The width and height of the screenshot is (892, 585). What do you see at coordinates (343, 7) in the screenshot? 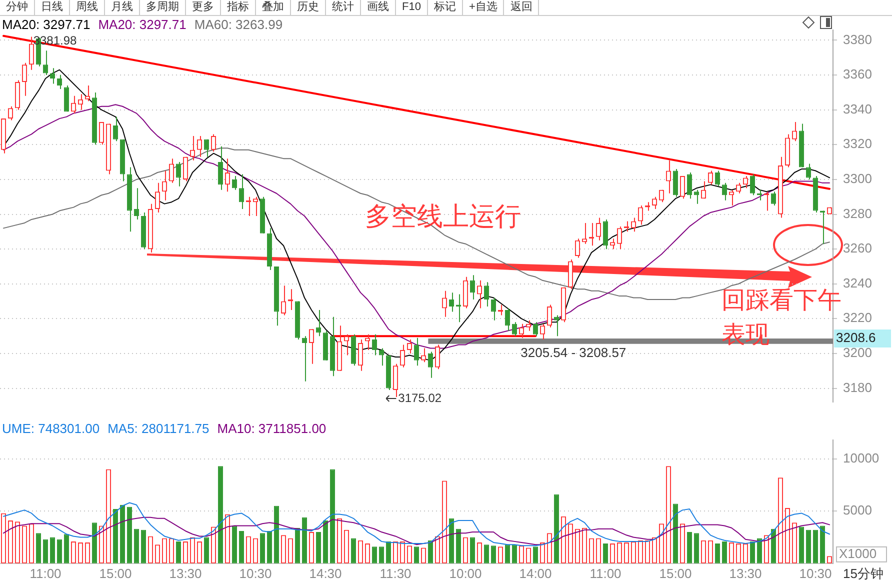
I see `text: 统计` at bounding box center [343, 7].